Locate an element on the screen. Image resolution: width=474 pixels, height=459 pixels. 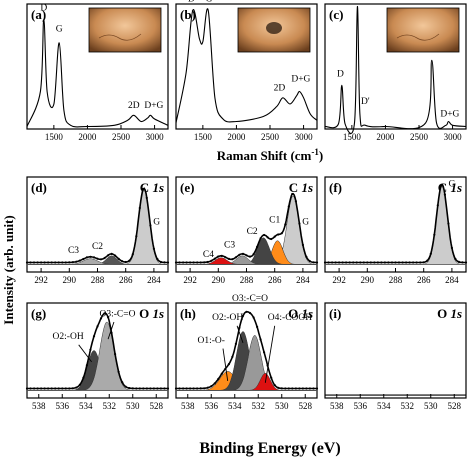
annotation-label: C2 is located at coordinates (97, 247).